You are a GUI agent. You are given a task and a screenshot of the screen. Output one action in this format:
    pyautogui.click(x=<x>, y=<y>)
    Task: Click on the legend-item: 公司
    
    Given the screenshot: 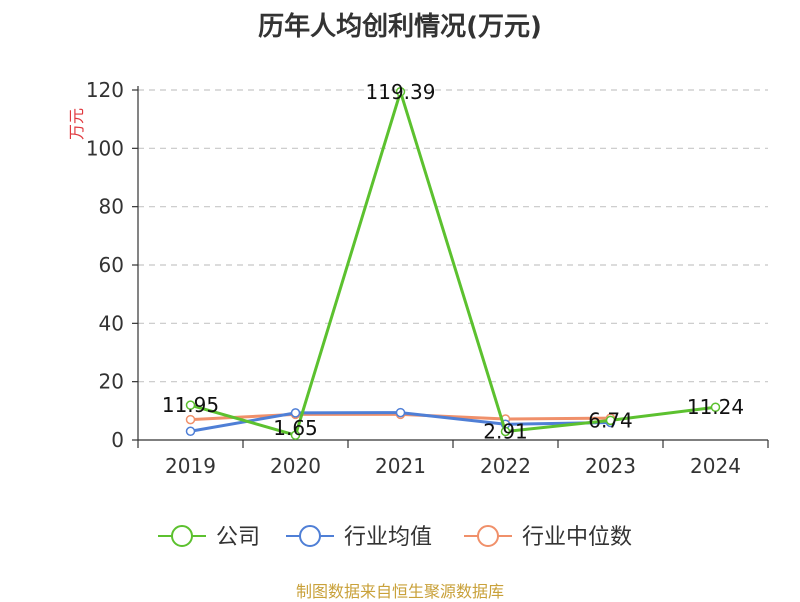 What is the action you would take?
    pyautogui.click(x=209, y=537)
    